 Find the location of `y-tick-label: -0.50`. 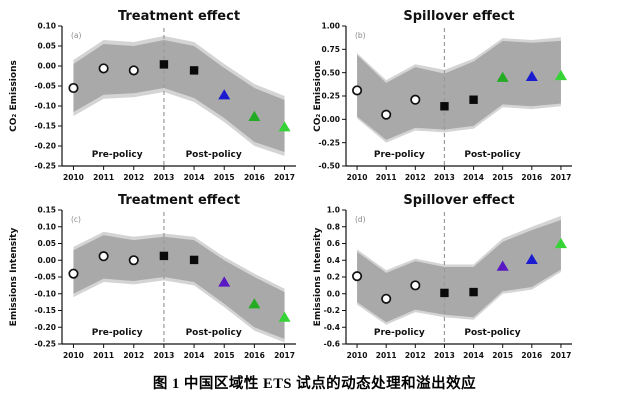

y-tick-label: -0.50 is located at coordinates (329, 166).